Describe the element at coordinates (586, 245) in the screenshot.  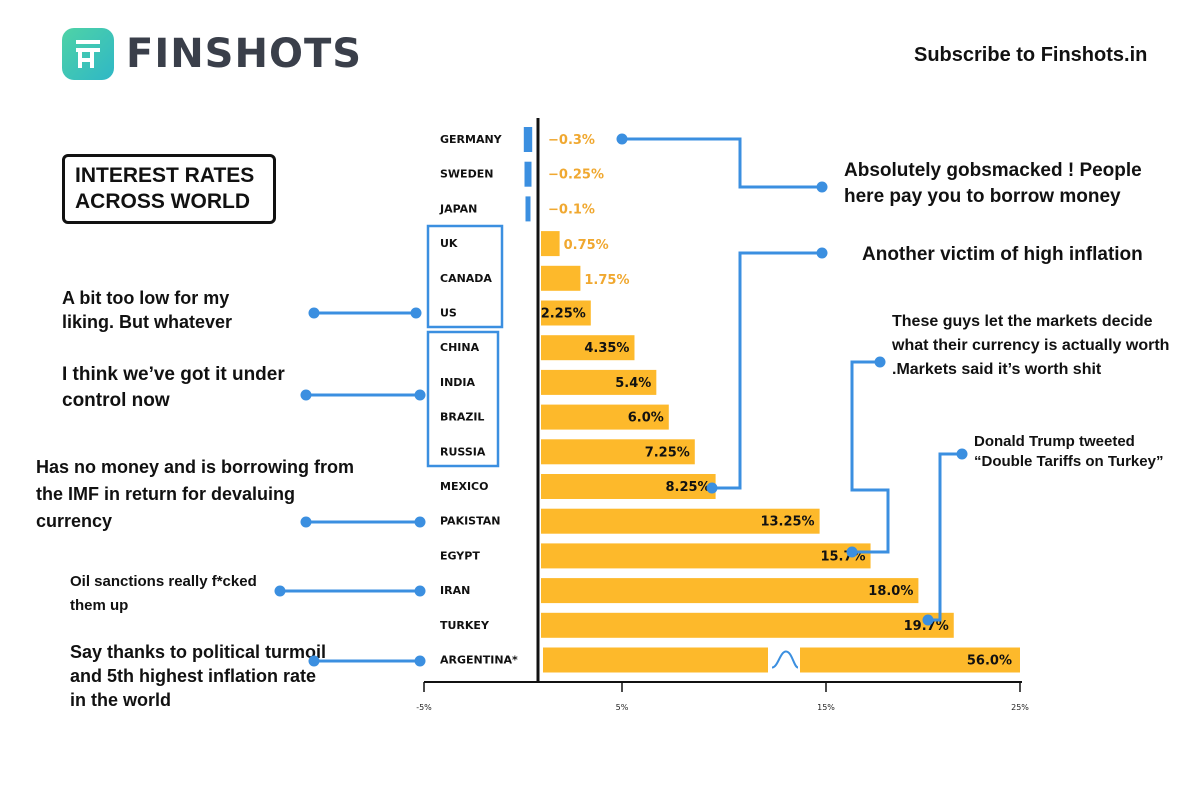
I see `value-label-uk: 0.75%` at that location.